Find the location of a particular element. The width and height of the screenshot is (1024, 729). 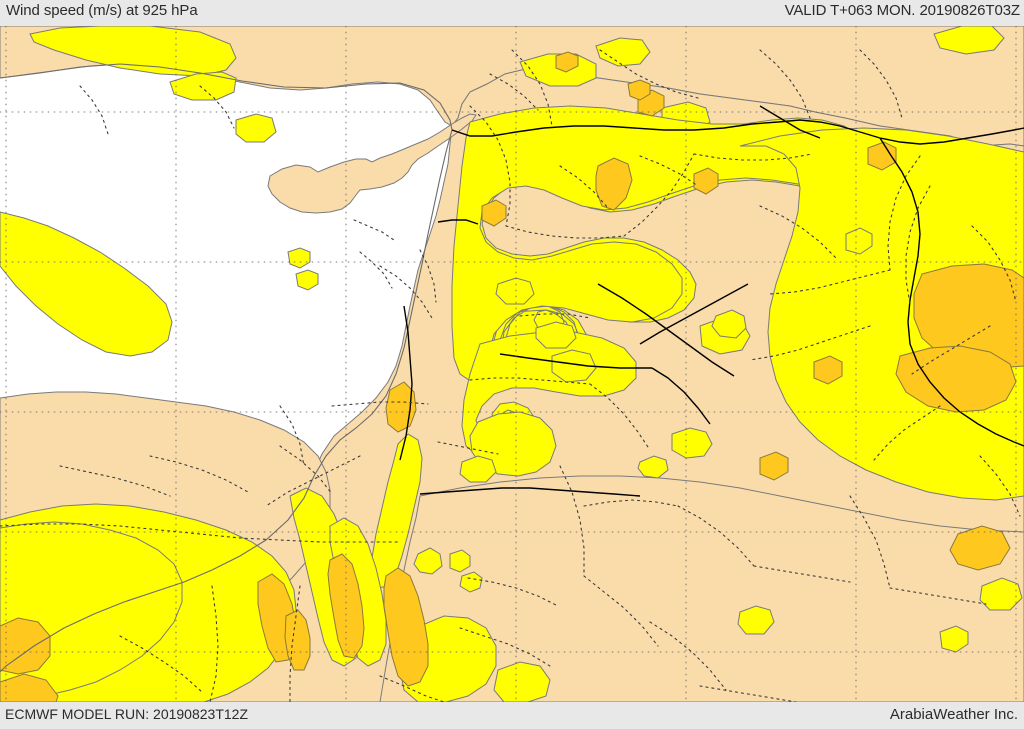

provider-label: ArabiaWeather Inc. is located at coordinates (953, 714).